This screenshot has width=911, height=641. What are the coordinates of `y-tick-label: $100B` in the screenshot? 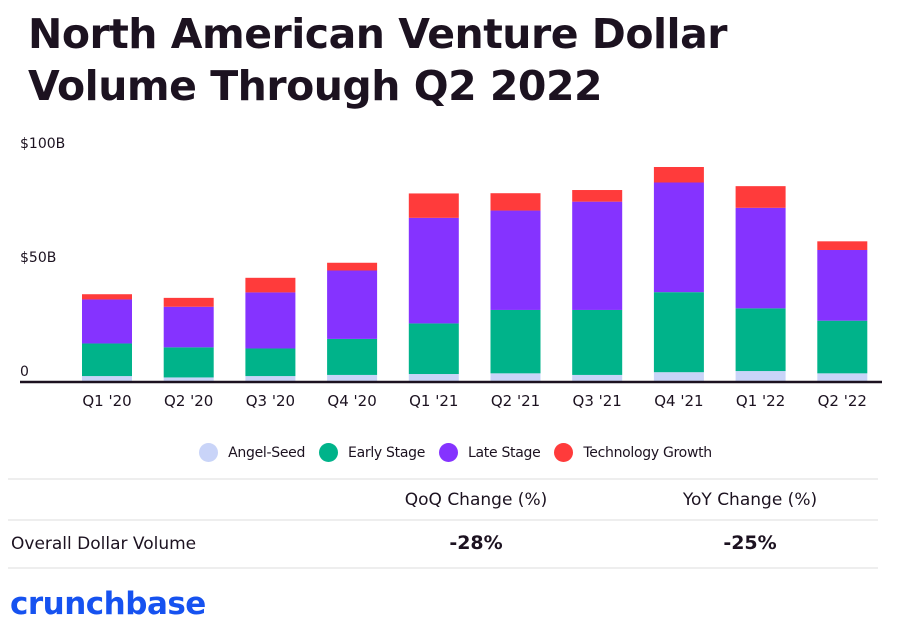 It's located at (42, 144).